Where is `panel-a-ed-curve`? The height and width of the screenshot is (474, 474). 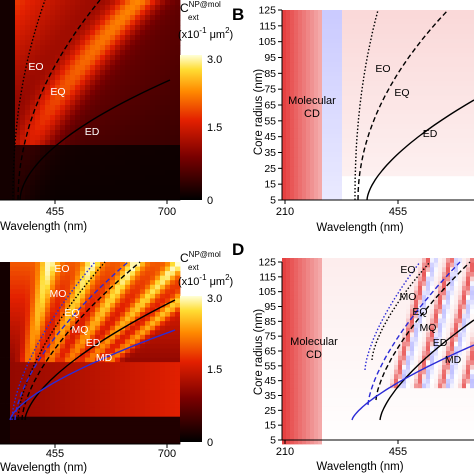
panel-a-ed-curve is located at coordinates (95, 140).